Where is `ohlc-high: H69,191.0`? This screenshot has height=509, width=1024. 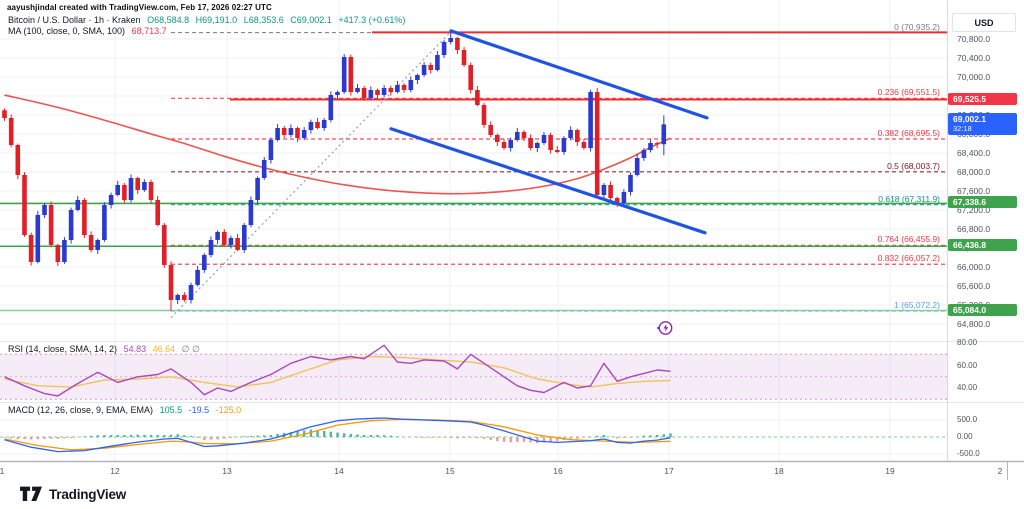
ohlc-high: H69,191.0 is located at coordinates (216, 20).